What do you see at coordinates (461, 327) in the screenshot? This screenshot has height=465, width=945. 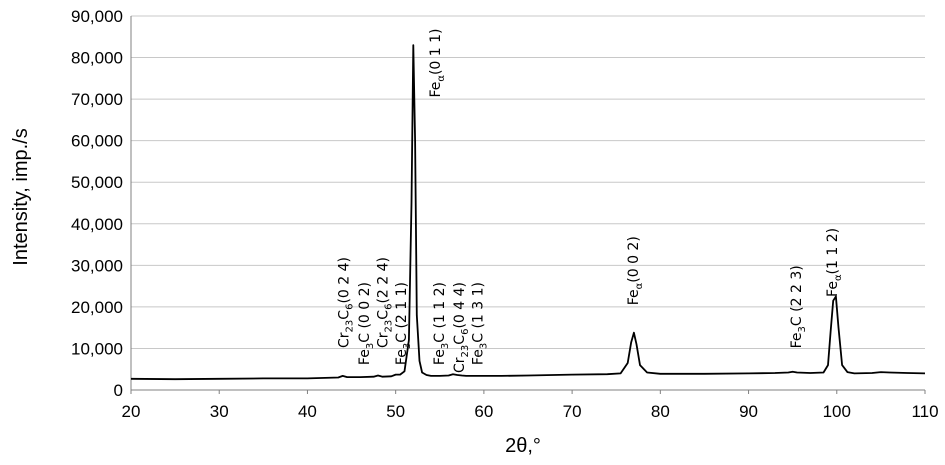 I see `peak-annotation-6: Cr23C6(0 4 4)` at bounding box center [461, 327].